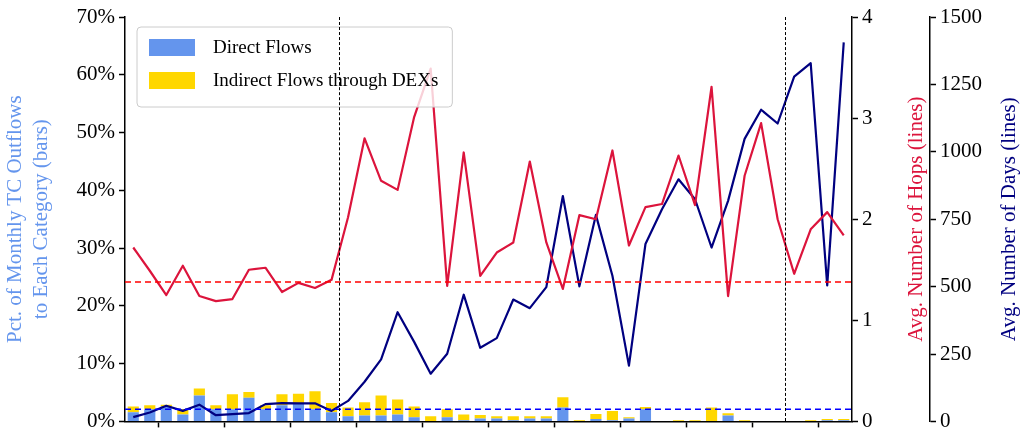 Image resolution: width=1023 pixels, height=438 pixels. I want to click on y3-tick-label: 250, so click(956, 352).